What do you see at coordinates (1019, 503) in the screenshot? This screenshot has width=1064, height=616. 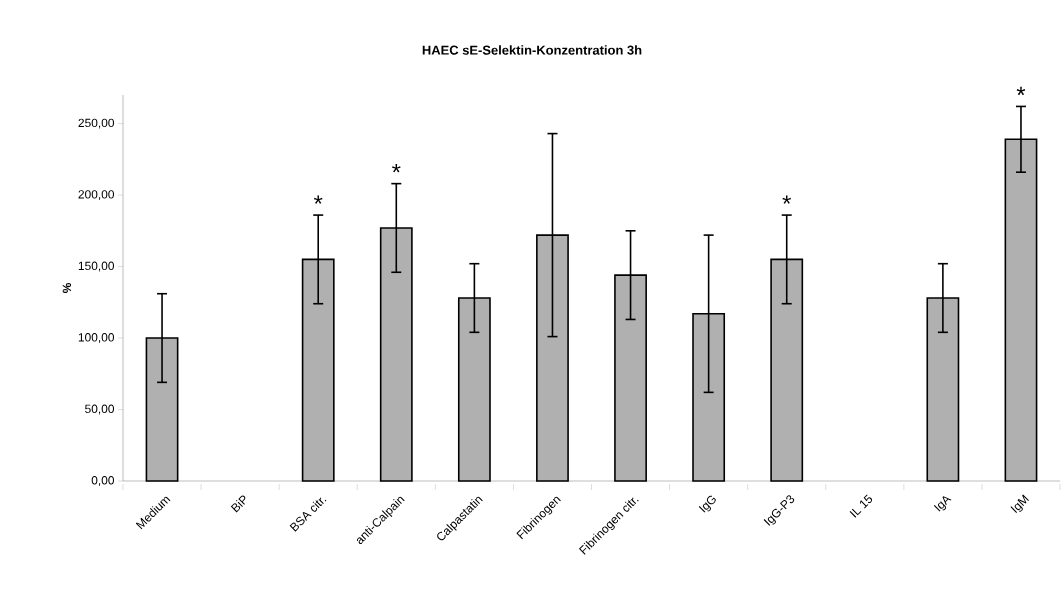 I see `x-tick-label: IgM` at bounding box center [1019, 503].